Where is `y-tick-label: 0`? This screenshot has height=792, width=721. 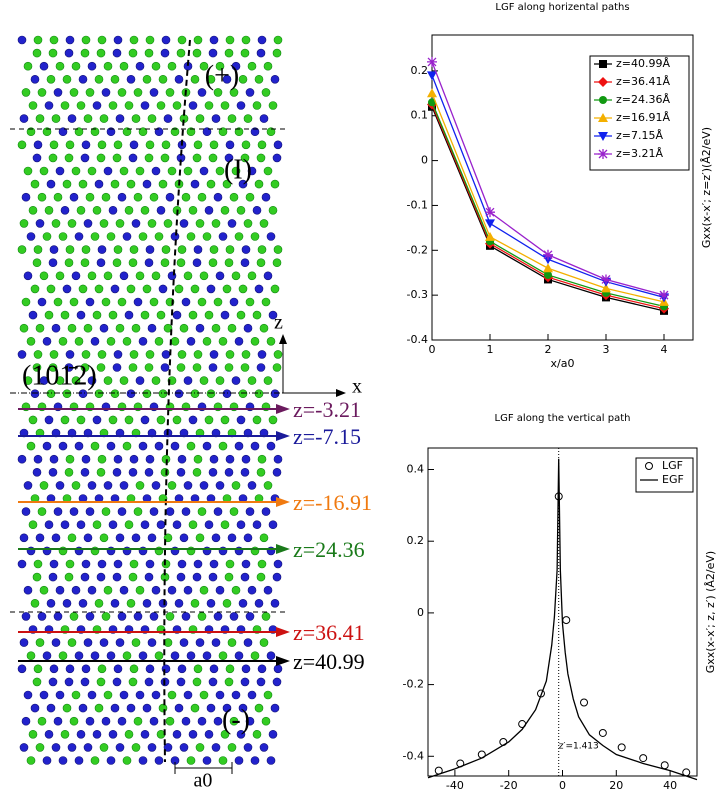
y-tick-label: 0 is located at coordinates (424, 160).